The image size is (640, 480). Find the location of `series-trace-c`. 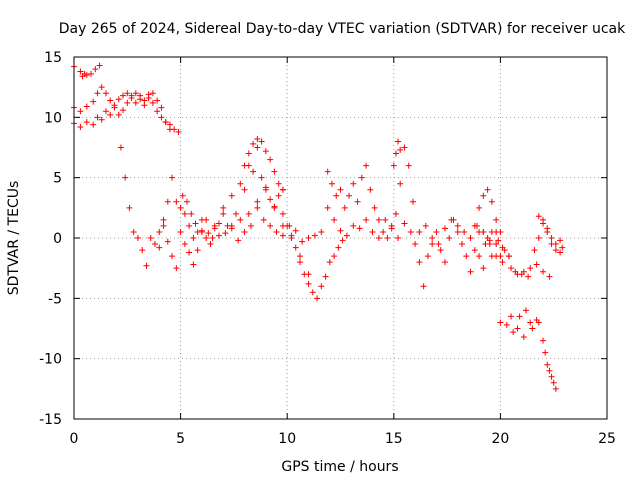

series-trace-c is located at coordinates (122, 108).